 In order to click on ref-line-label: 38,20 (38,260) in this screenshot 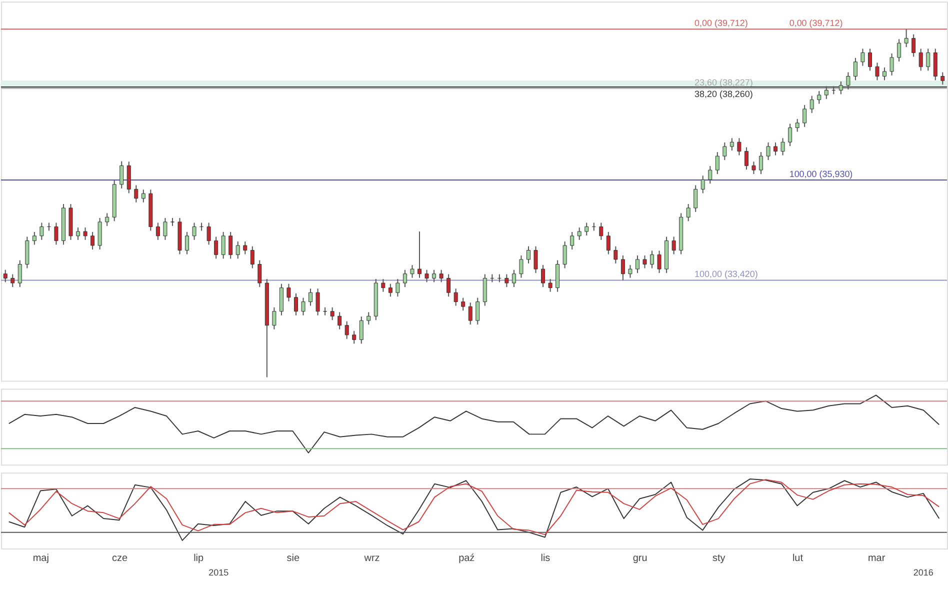, I will do `click(723, 94)`.